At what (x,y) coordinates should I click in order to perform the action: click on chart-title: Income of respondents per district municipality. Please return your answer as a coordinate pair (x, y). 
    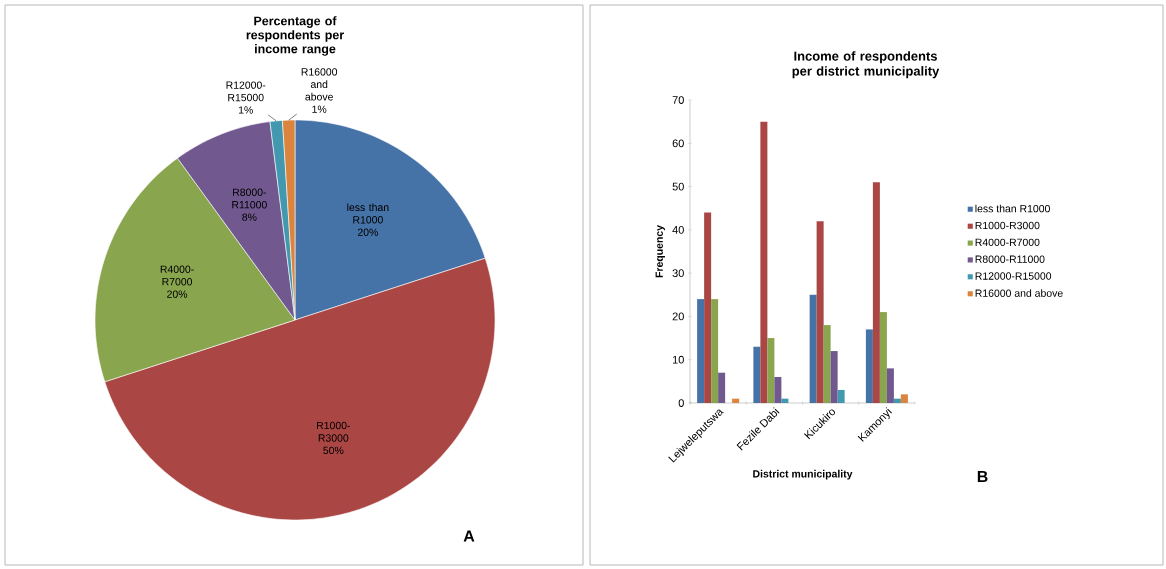
    Looking at the image, I should click on (866, 65).